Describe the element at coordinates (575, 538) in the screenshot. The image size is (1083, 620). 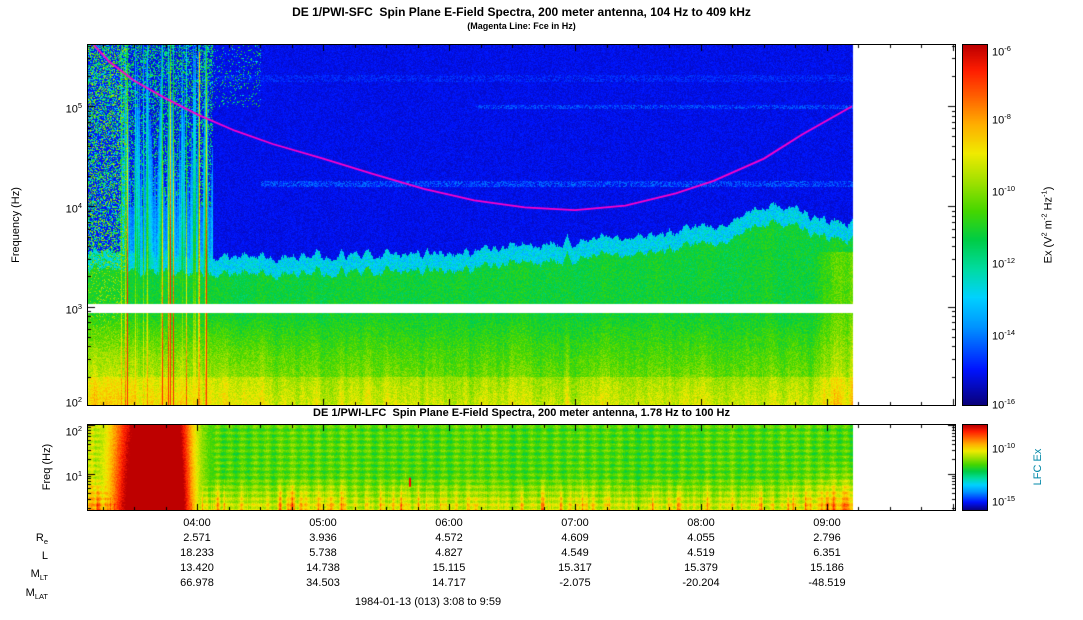
I see `ephemeris-value: 4.609` at that location.